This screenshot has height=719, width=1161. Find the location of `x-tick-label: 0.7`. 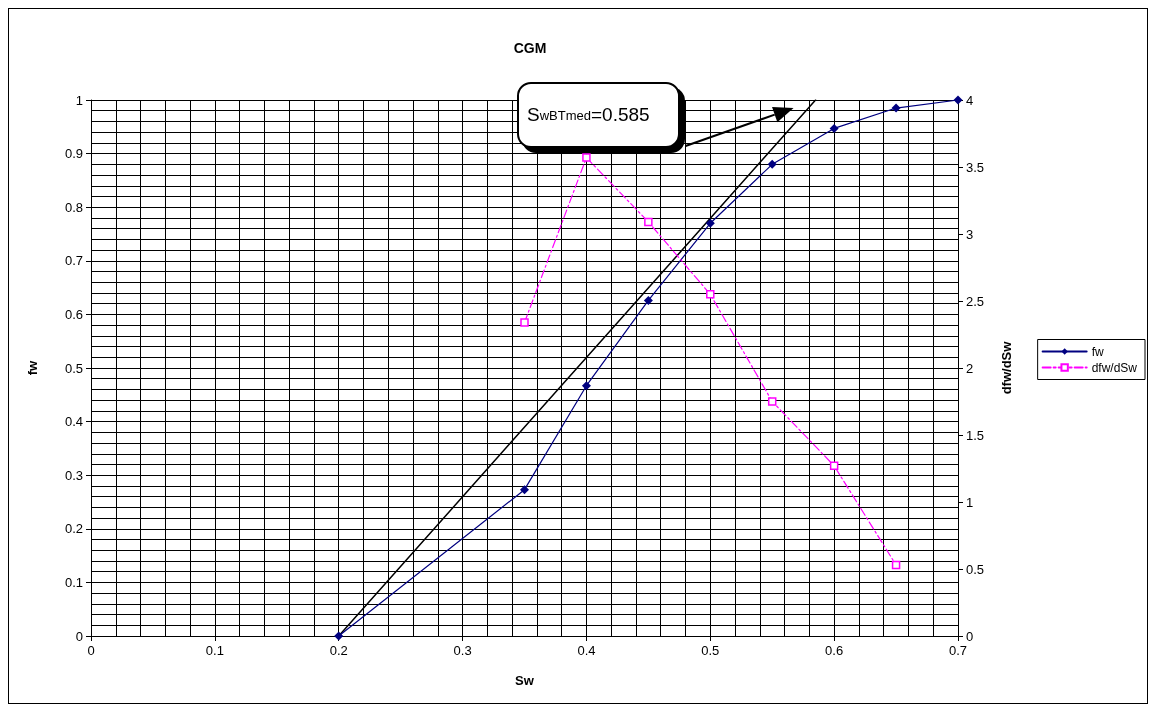

x-tick-label: 0.7 is located at coordinates (958, 650).